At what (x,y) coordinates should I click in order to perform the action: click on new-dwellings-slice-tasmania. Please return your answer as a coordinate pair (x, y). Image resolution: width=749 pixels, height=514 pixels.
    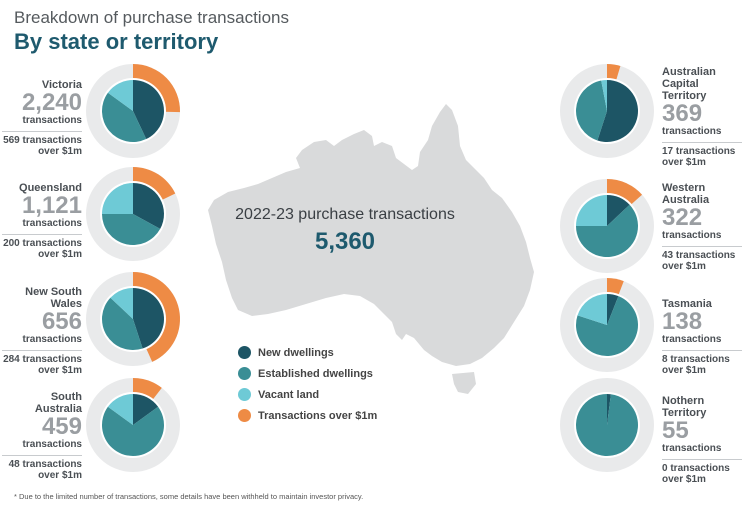
    Looking at the image, I should click on (613, 309).